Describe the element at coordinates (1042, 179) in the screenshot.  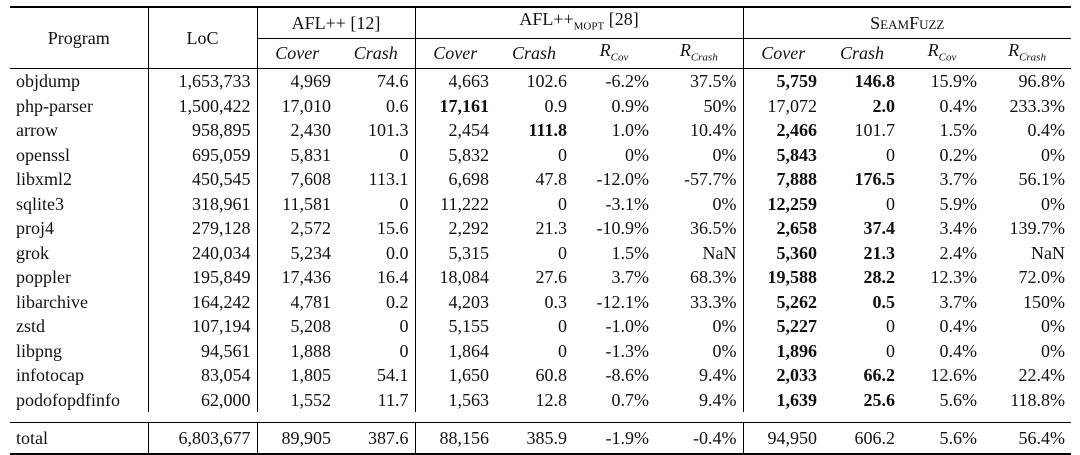
I see `cell-seam-rcrash: 56.1%` at that location.